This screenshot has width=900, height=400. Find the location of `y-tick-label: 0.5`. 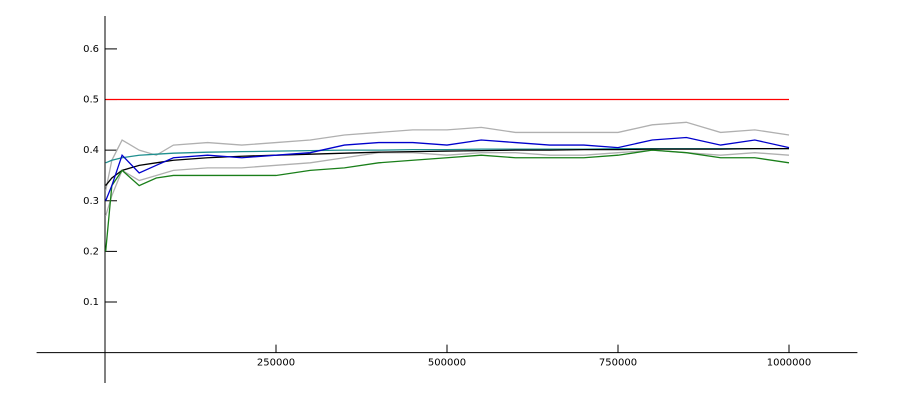

y-tick-label: 0.5 is located at coordinates (91, 100).